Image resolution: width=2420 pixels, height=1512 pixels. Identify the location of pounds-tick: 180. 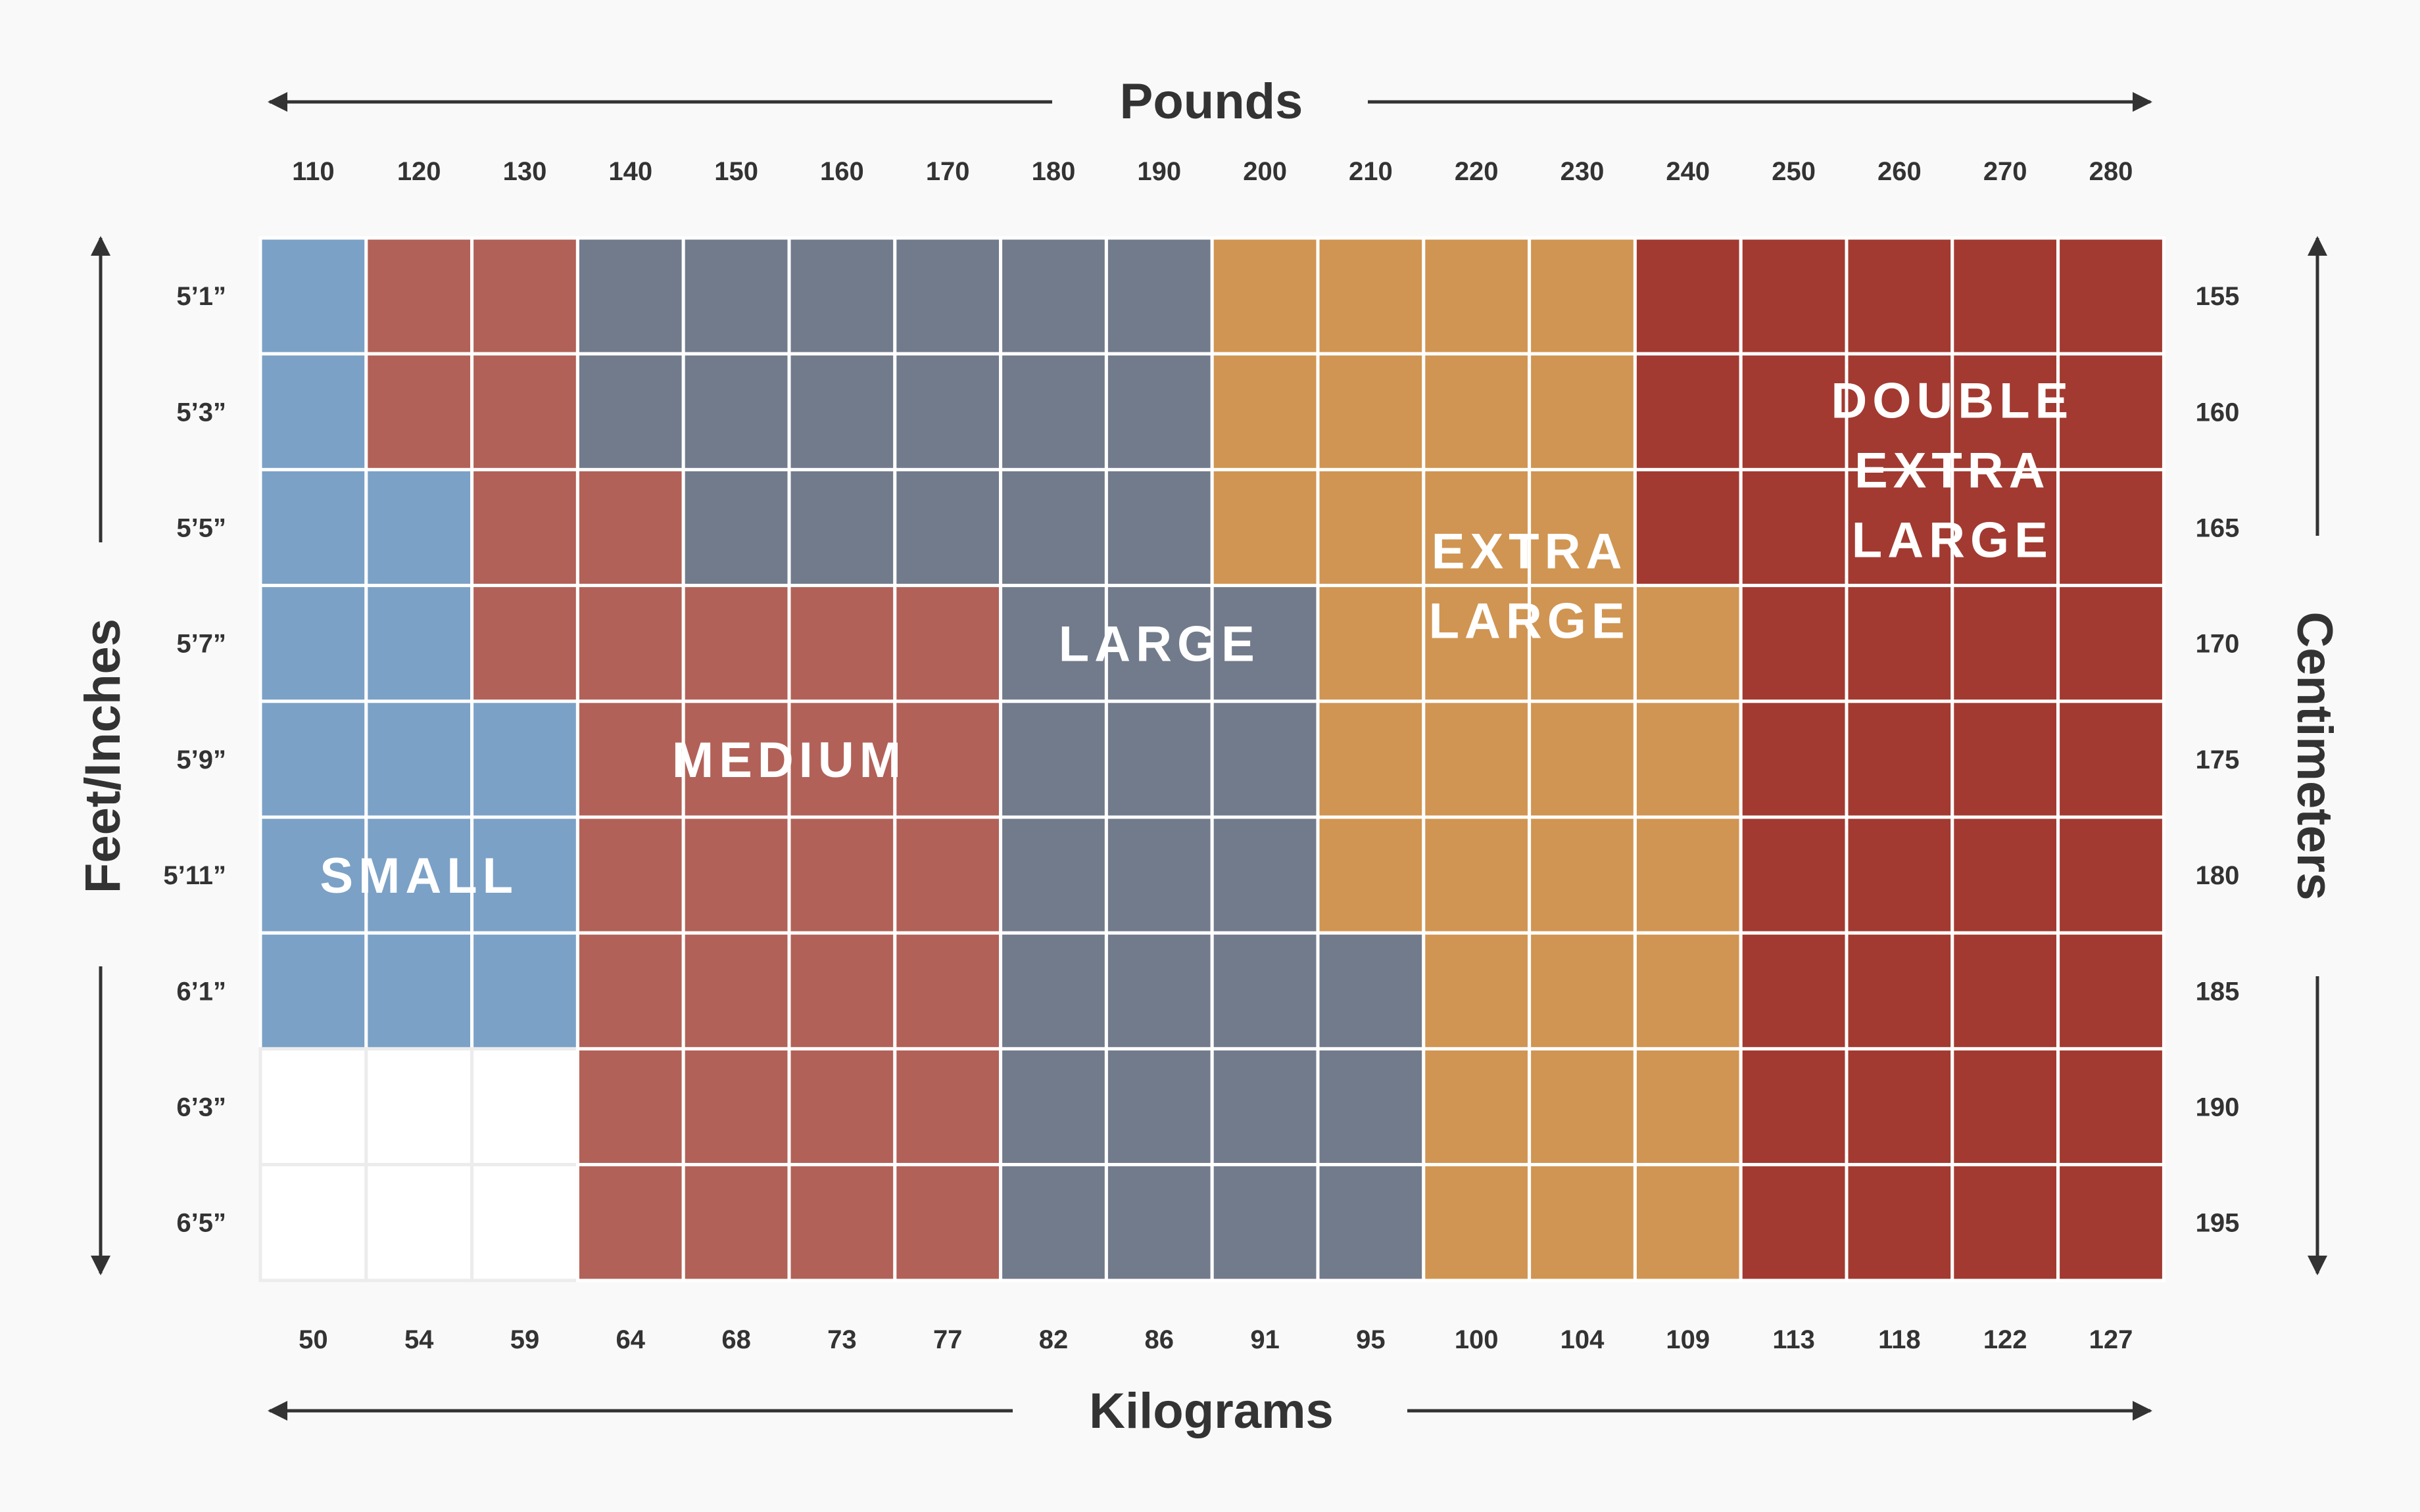
(1054, 171).